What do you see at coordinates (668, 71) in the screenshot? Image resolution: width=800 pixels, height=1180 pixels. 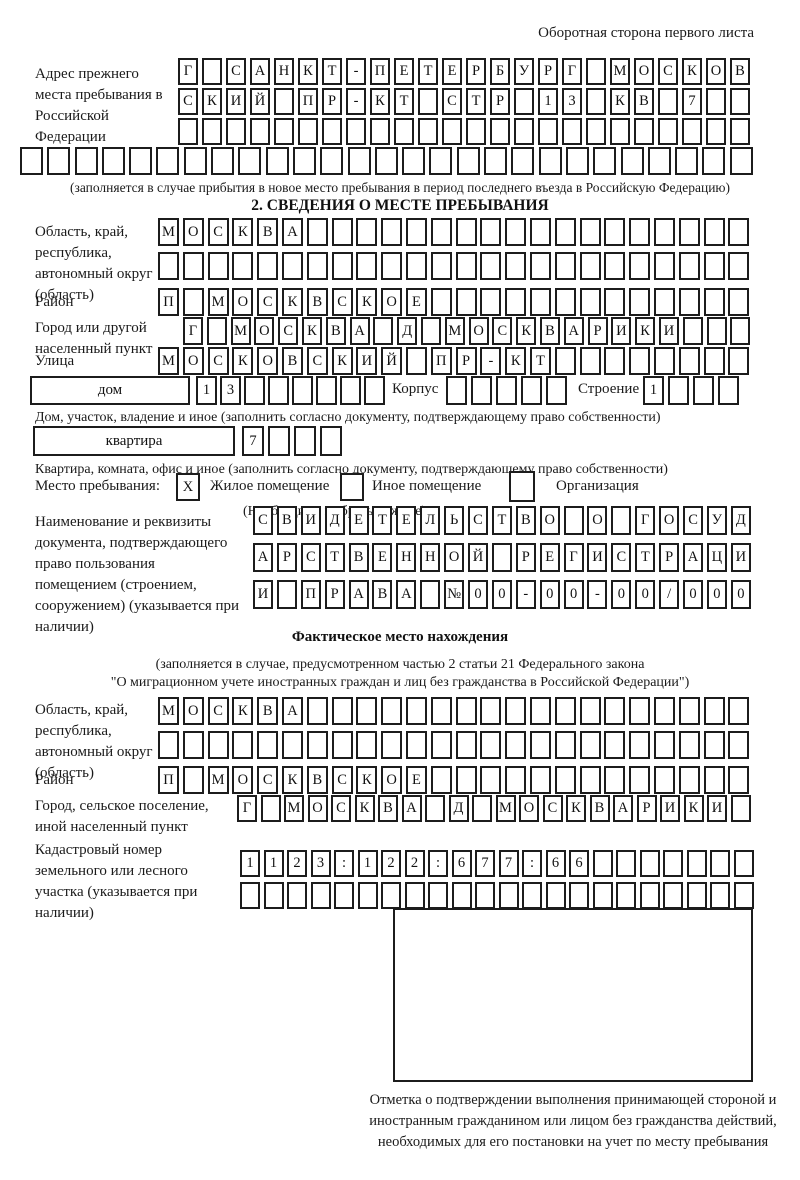 I see `form-cell: С` at bounding box center [668, 71].